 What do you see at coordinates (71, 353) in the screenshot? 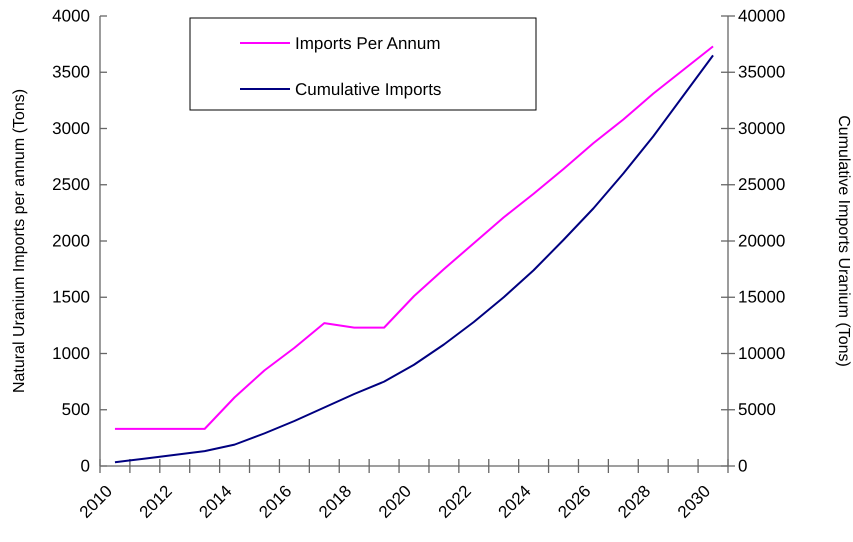
I see `y-tick-label: 1000` at bounding box center [71, 353].